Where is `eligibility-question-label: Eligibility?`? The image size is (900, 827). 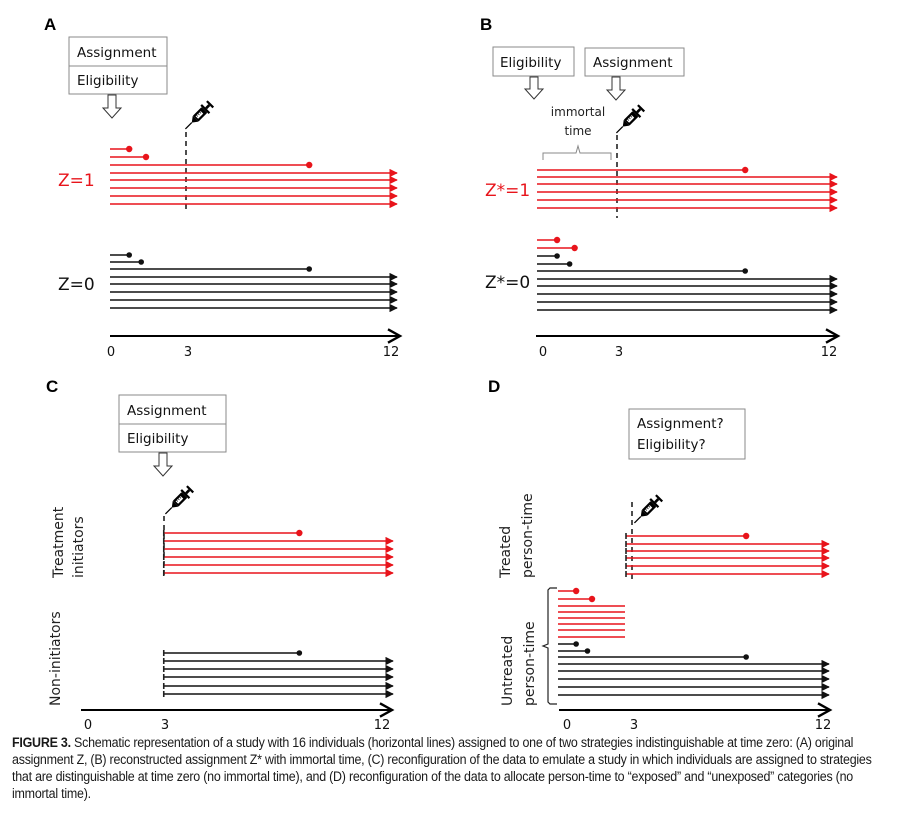 eligibility-question-label: Eligibility? is located at coordinates (671, 445).